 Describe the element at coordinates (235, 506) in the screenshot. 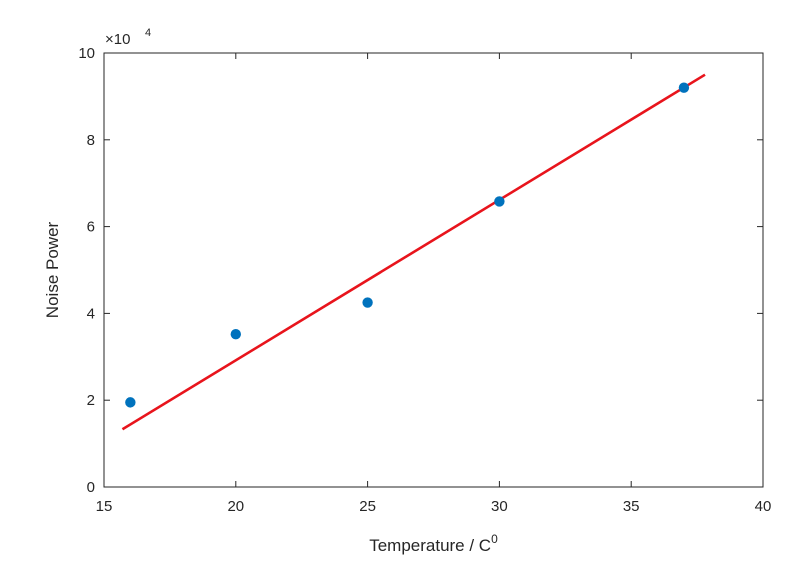

I see `x-tick-label: 20` at that location.